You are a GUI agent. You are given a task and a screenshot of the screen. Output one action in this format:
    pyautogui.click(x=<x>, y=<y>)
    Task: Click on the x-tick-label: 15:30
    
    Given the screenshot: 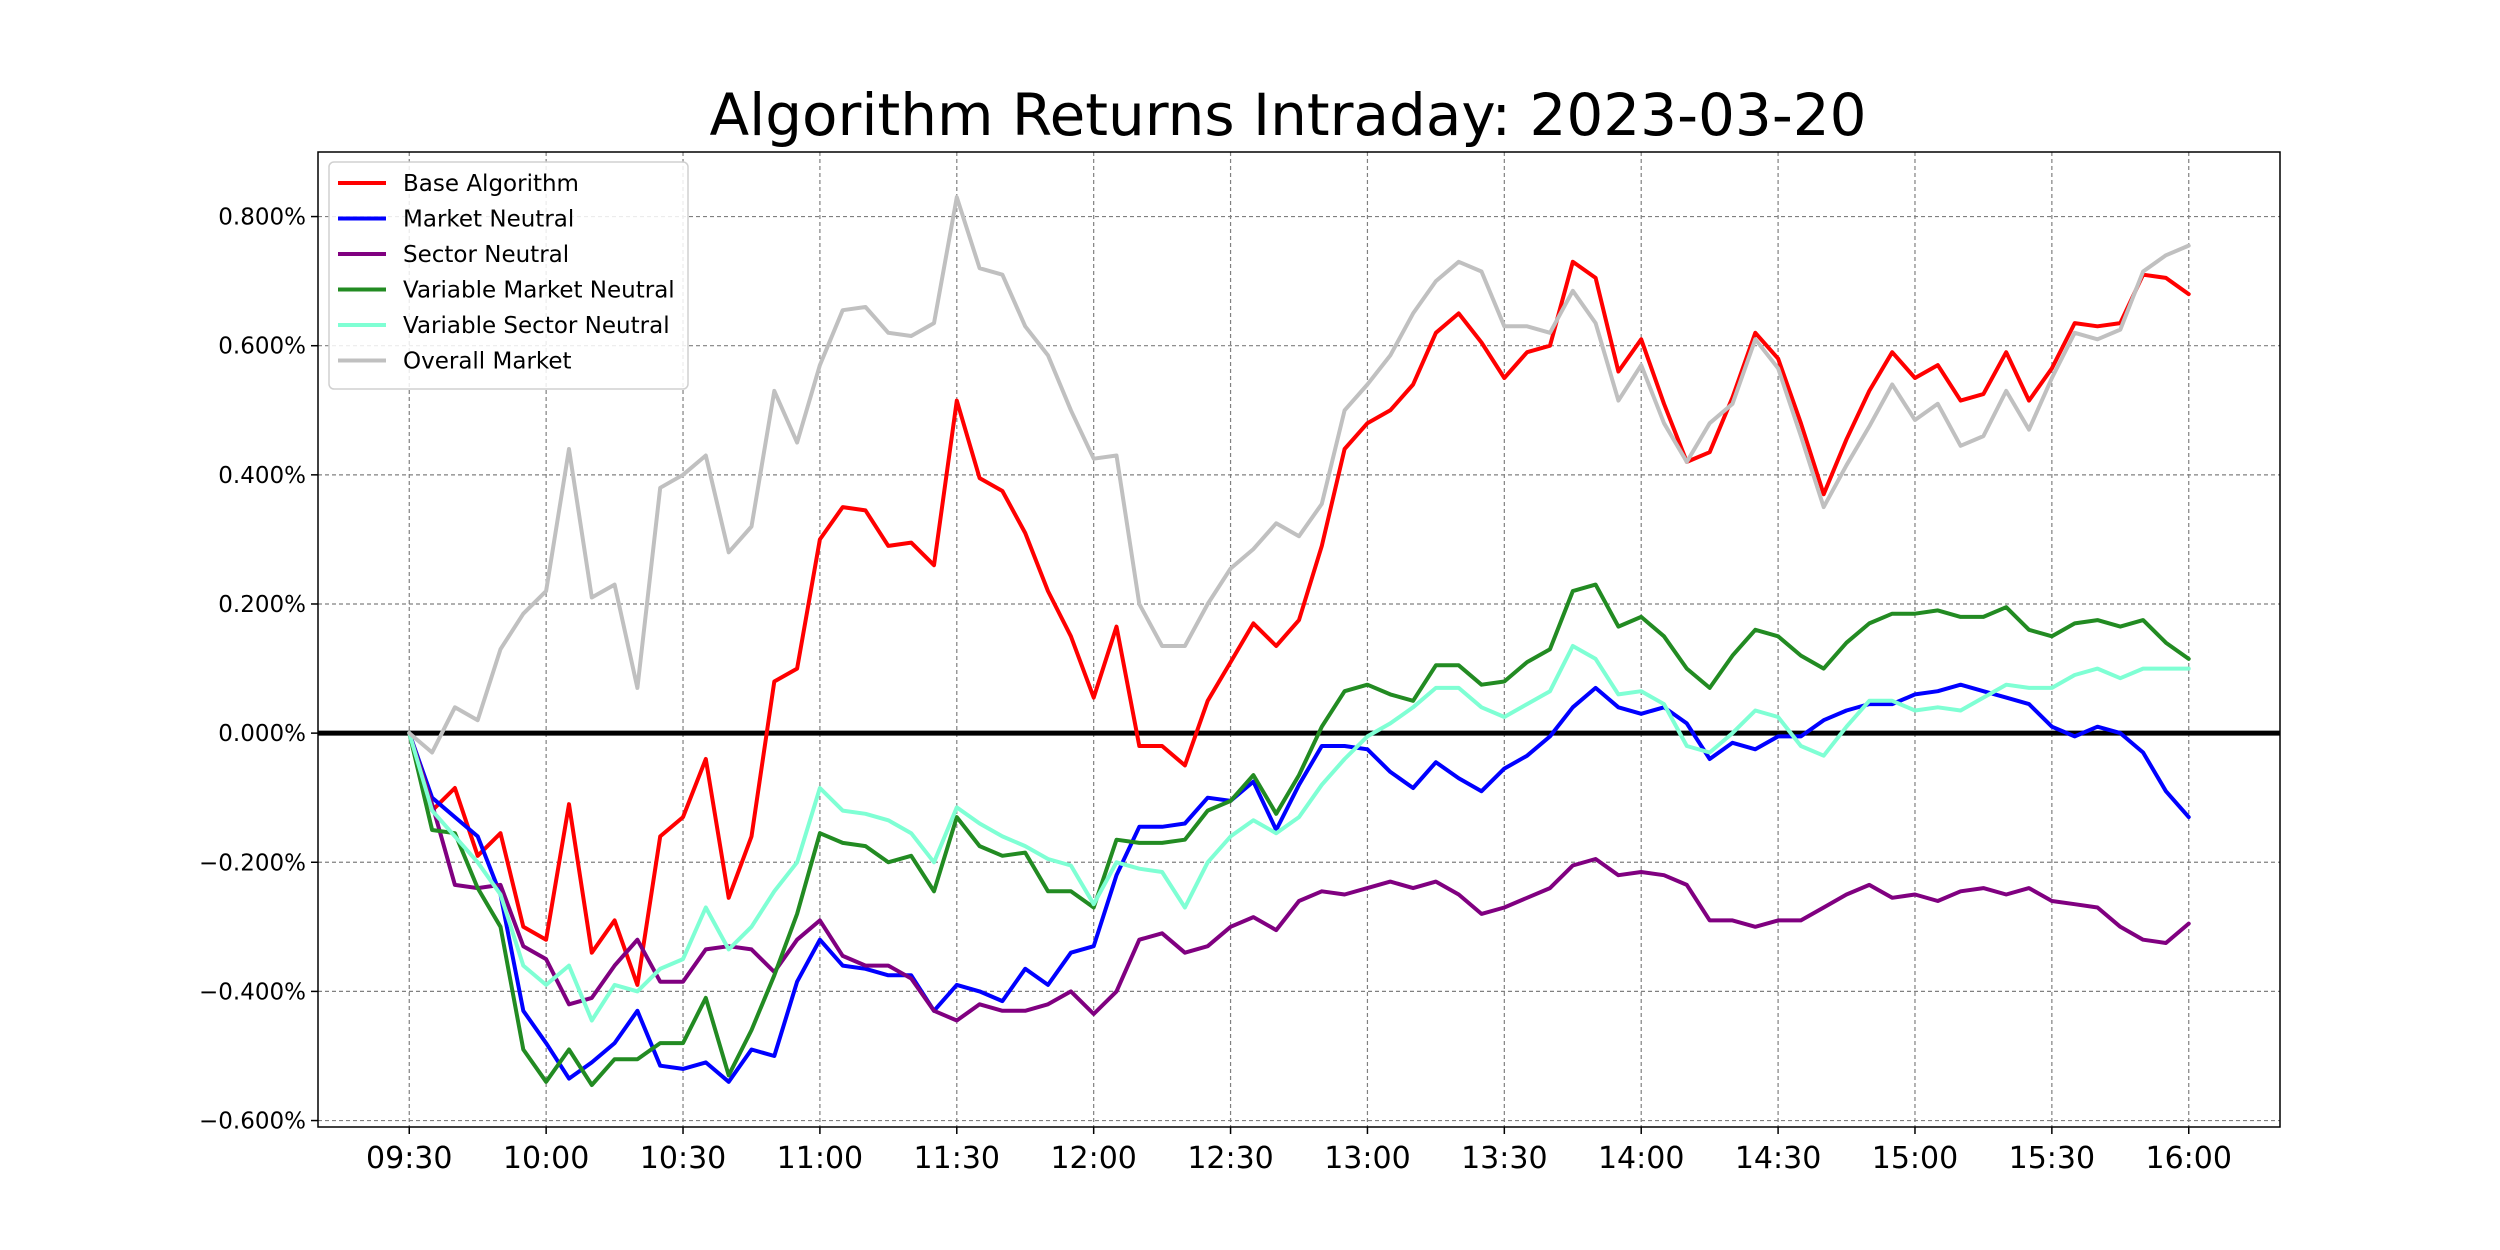 What is the action you would take?
    pyautogui.click(x=2052, y=1158)
    